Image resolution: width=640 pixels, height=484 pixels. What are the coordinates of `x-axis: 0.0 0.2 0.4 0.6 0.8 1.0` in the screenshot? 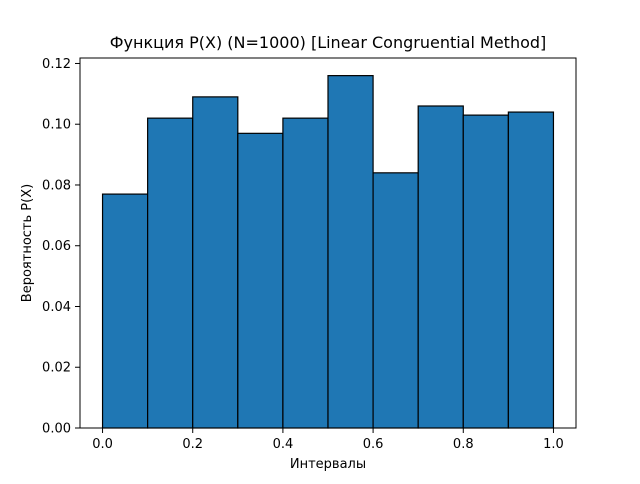 It's located at (328, 440).